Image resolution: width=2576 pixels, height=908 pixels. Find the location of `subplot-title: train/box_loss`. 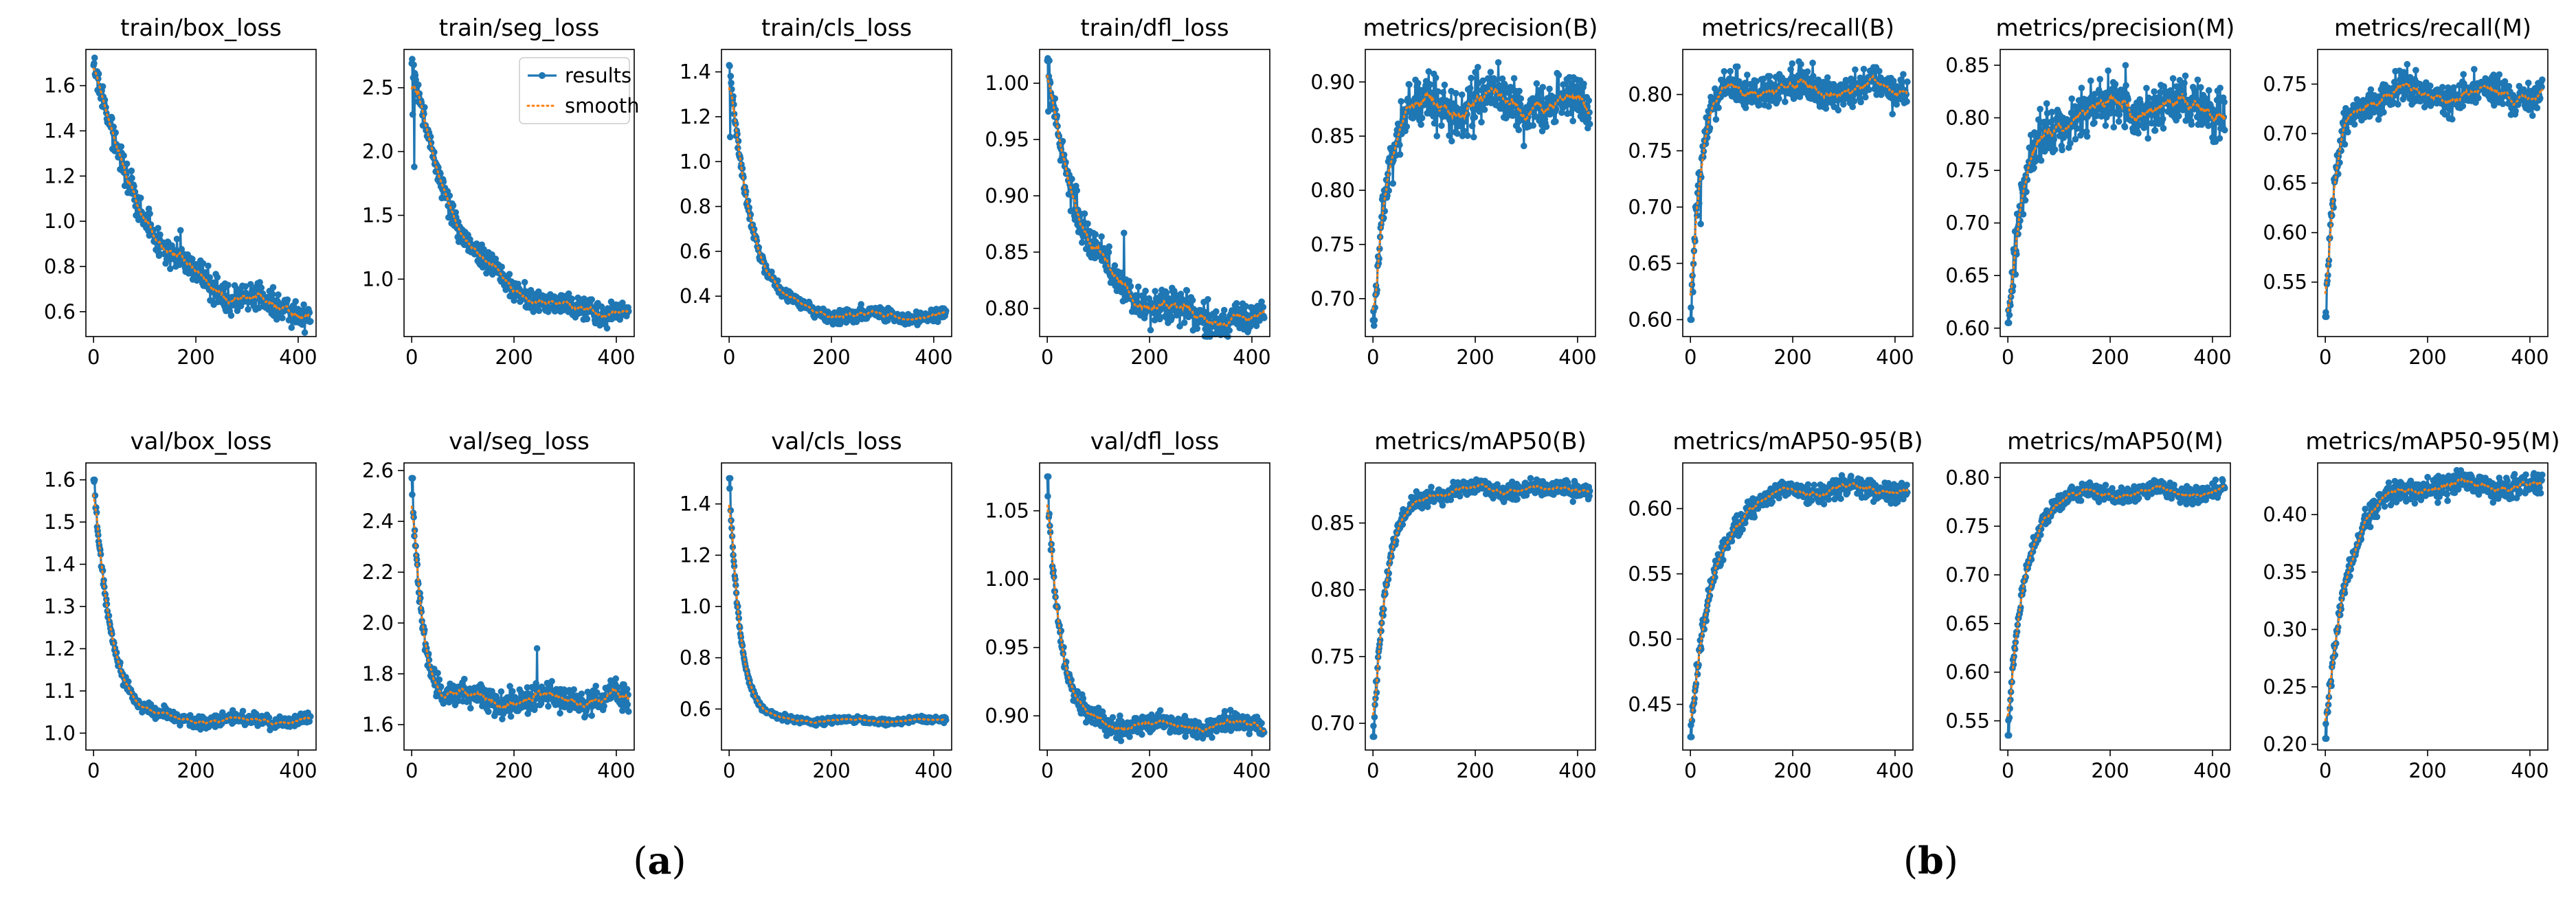

subplot-title: train/box_loss is located at coordinates (201, 28).